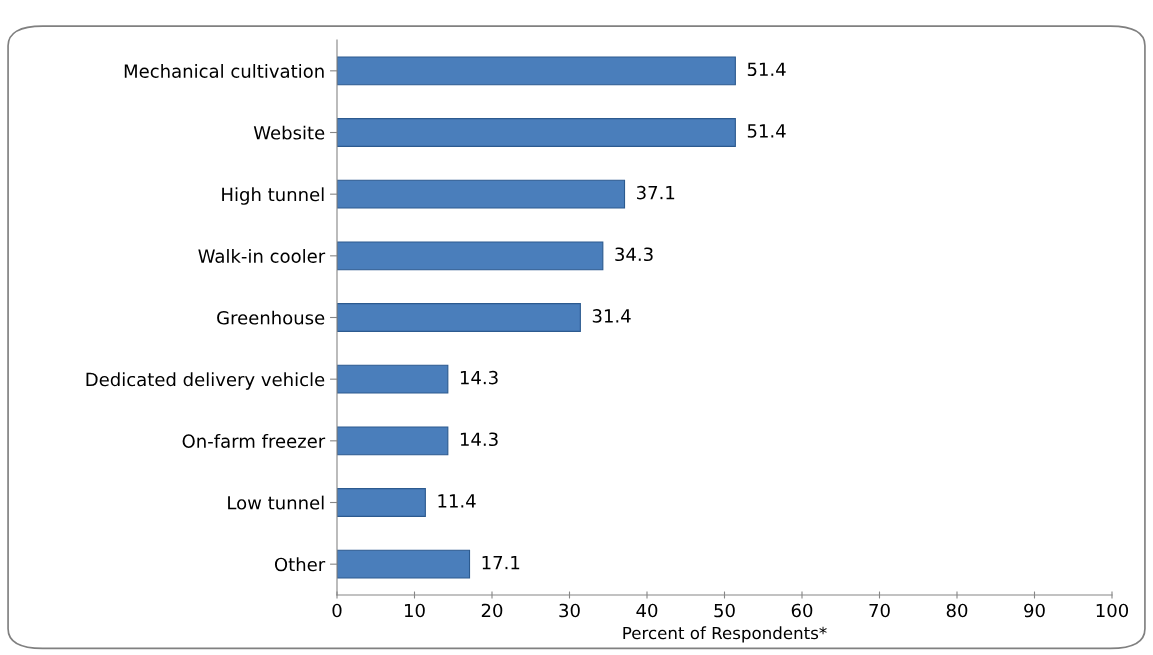 This screenshot has width=1153, height=655. I want to click on x-axis-title: Percent of Respondents*, so click(725, 634).